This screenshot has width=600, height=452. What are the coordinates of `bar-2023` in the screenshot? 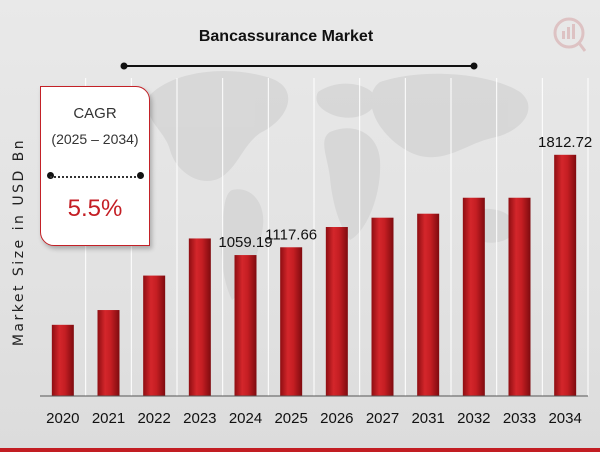 It's located at (199, 317).